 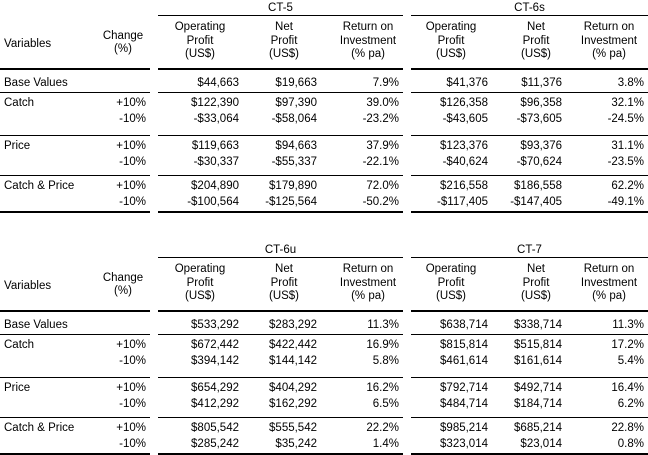 What do you see at coordinates (464, 103) in the screenshot?
I see `cell-value: $126,358` at bounding box center [464, 103].